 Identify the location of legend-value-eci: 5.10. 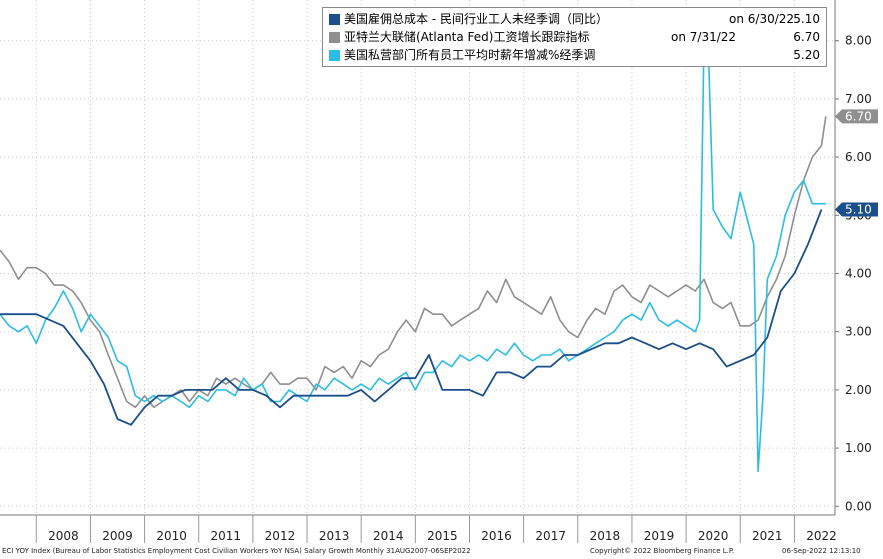
(806, 19).